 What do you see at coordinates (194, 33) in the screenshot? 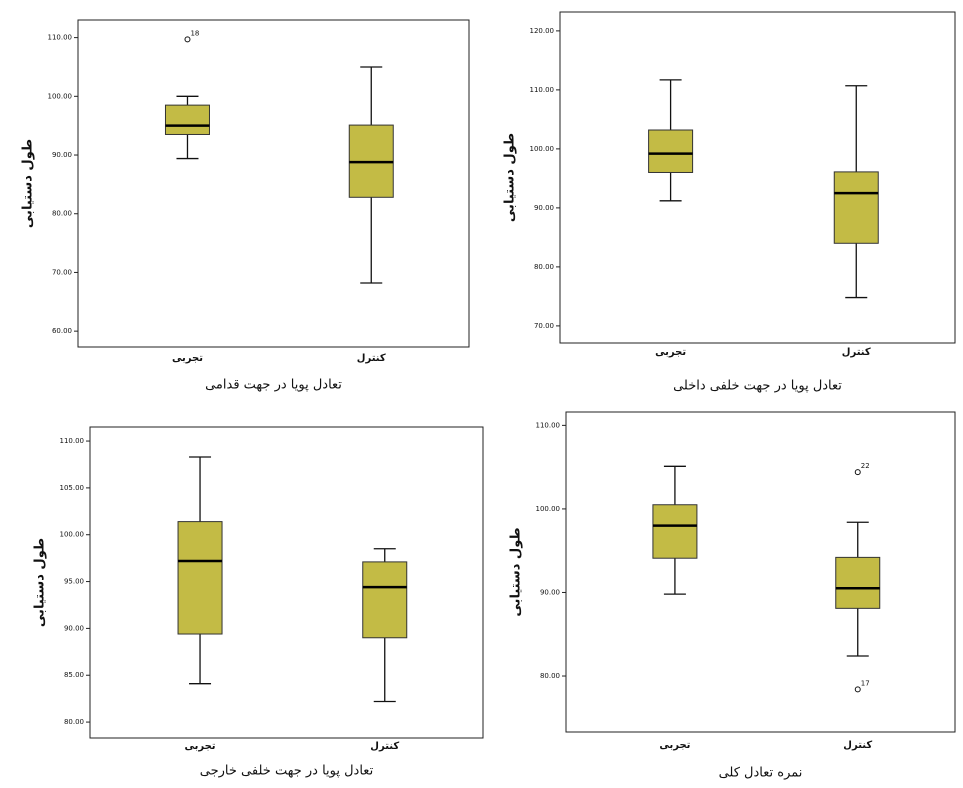
I see `outlier-case: 18` at bounding box center [194, 33].